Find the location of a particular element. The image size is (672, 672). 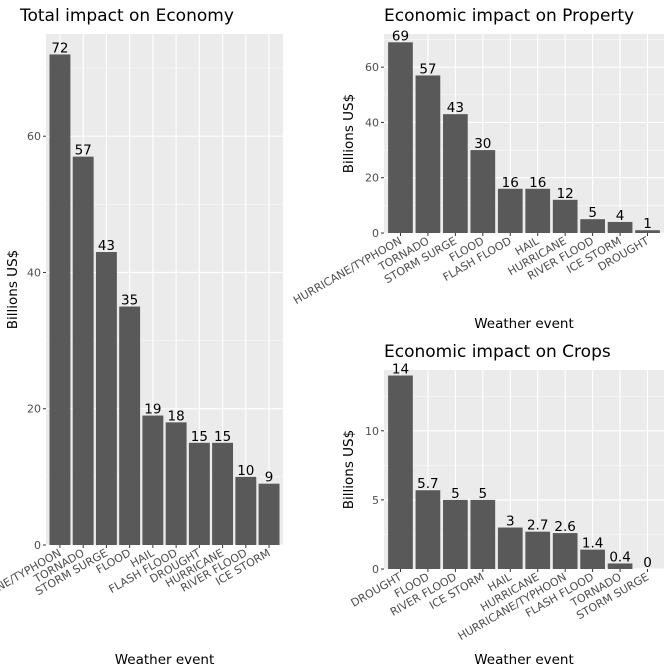

data-label-drought: 14 is located at coordinates (400, 370).